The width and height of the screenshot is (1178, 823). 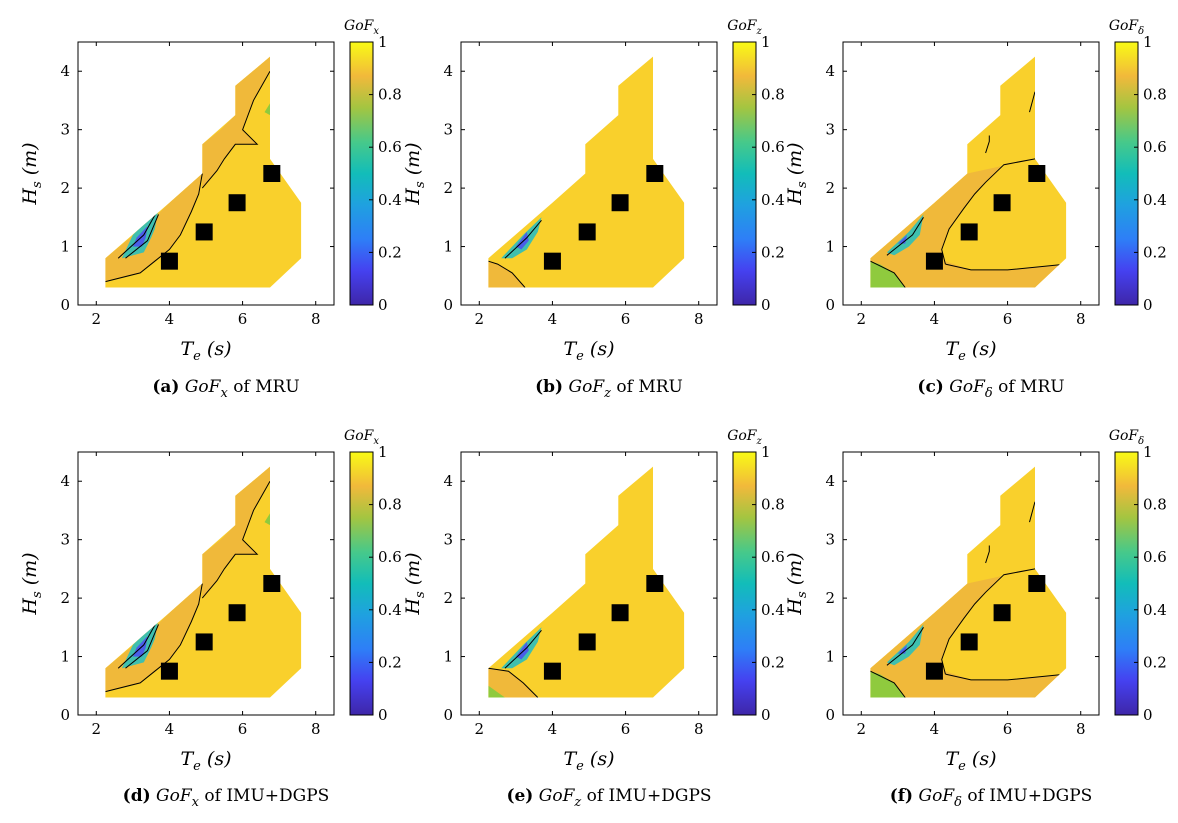 I want to click on colorbar-title: GoFδ, so click(x=1126, y=27).